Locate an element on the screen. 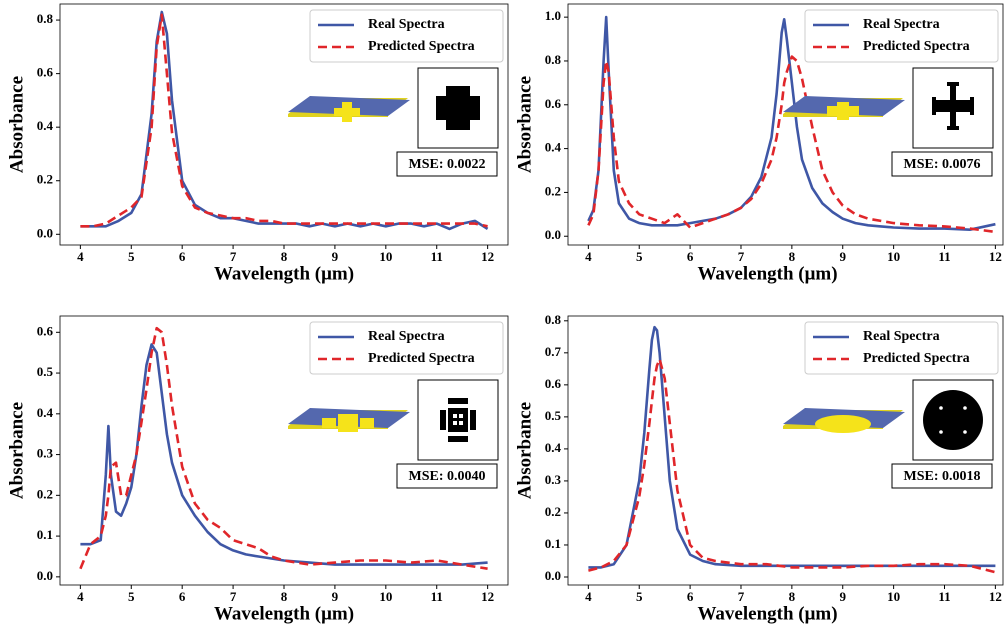  mse-label: MSE: 0.0022 is located at coordinates (447, 164).